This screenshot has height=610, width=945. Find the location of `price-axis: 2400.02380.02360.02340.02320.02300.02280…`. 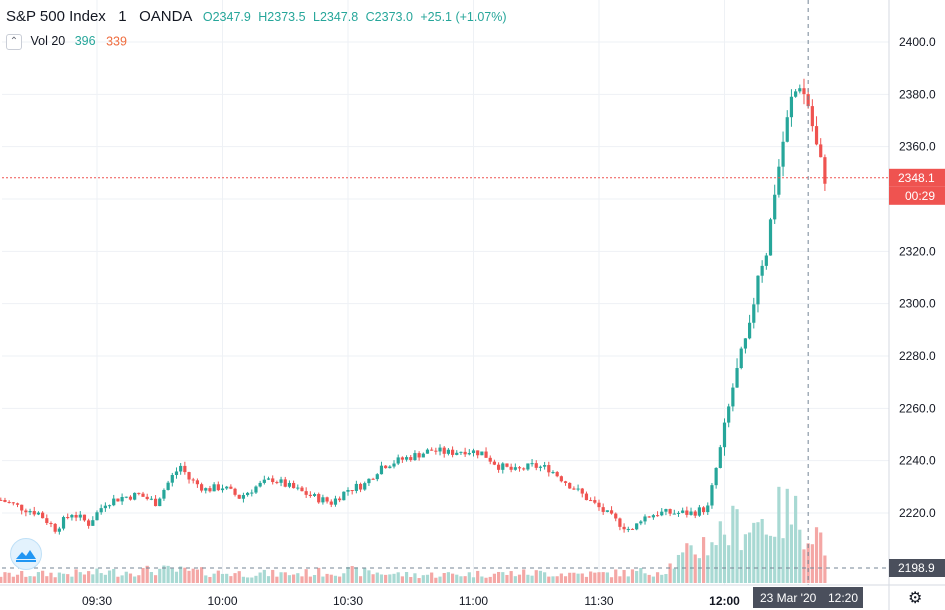

price-axis: 2400.02380.02360.02340.02320.02300.02280… is located at coordinates (916, 305).